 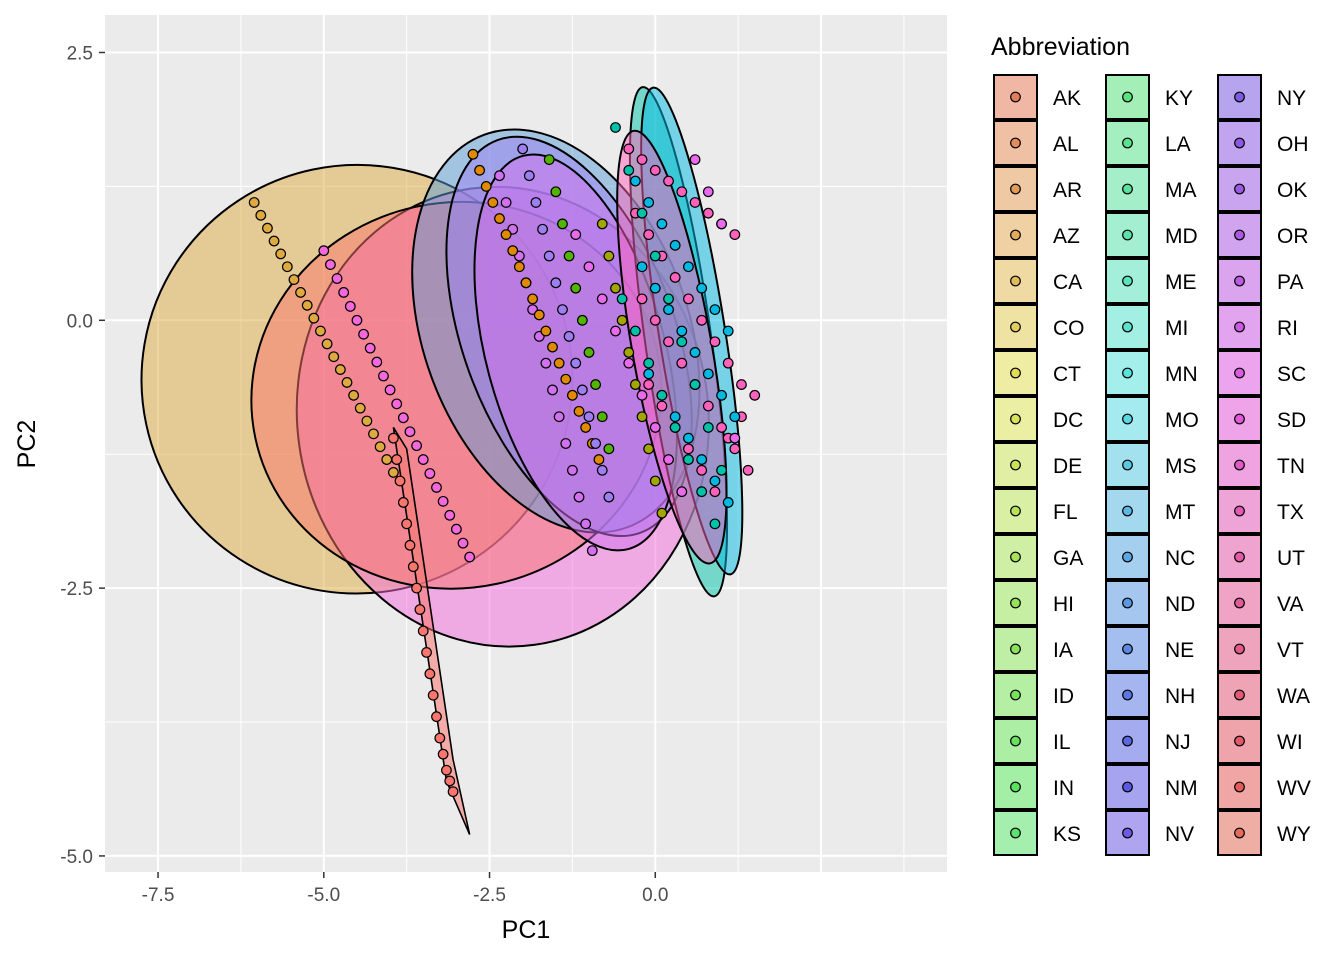 What do you see at coordinates (1151, 189) in the screenshot?
I see `legend-item-ma: MA` at bounding box center [1151, 189].